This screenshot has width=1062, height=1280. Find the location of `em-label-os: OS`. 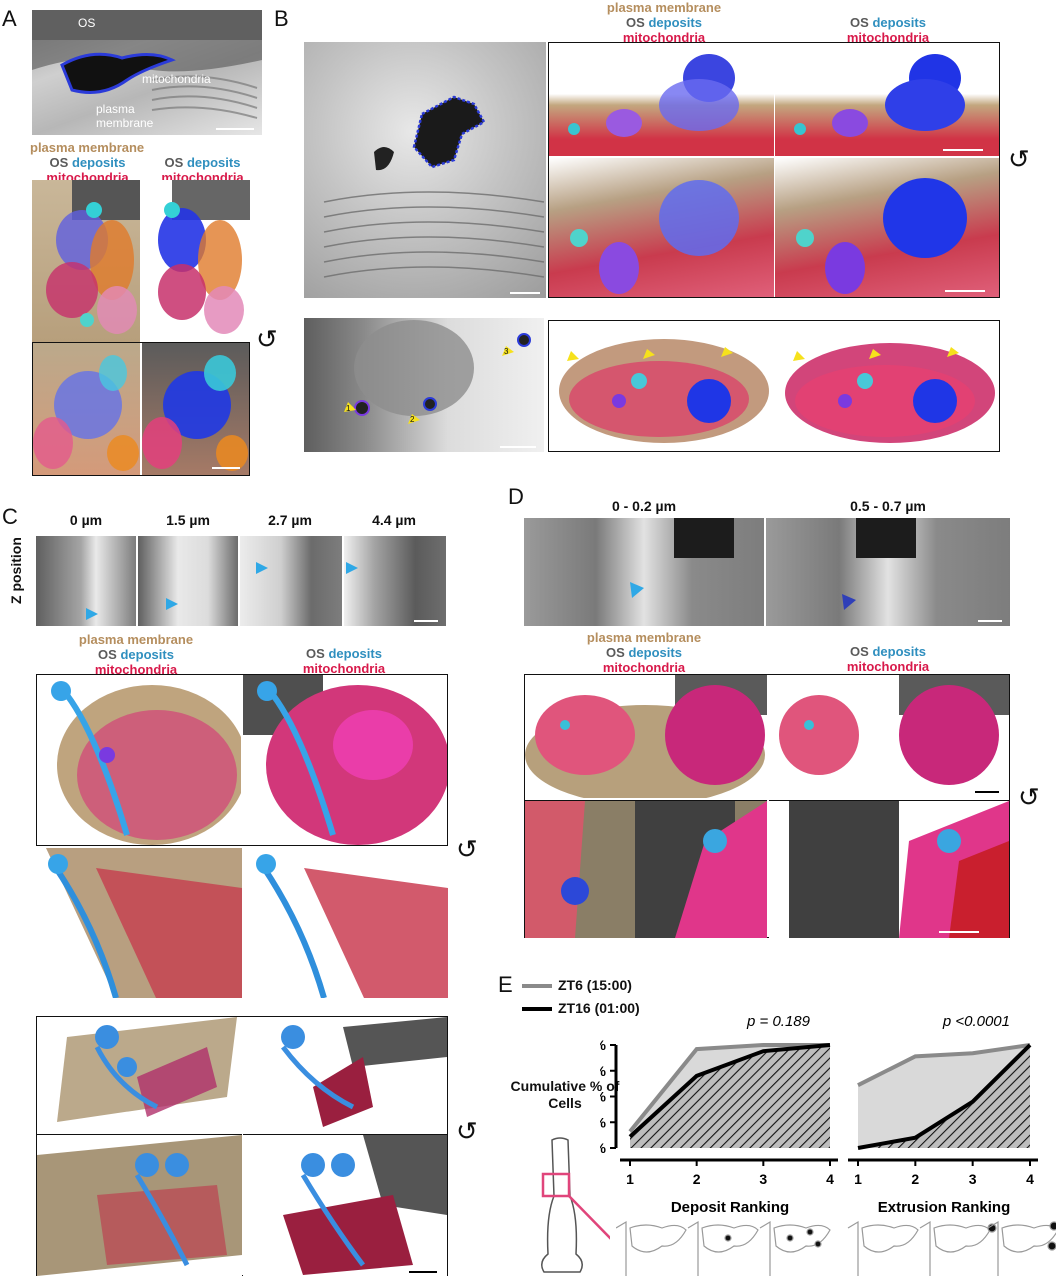

em-label-os: OS is located at coordinates (87, 23).